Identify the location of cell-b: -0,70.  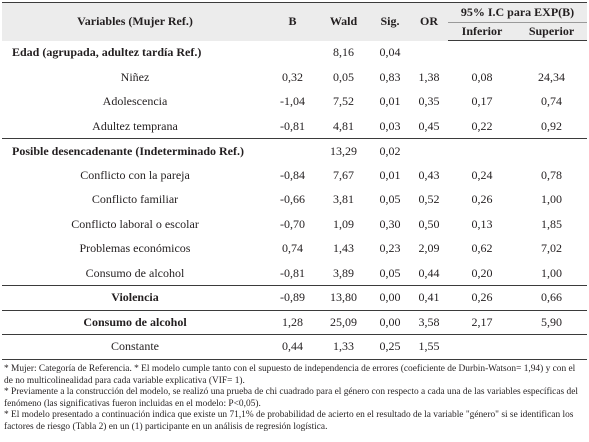
(292, 223).